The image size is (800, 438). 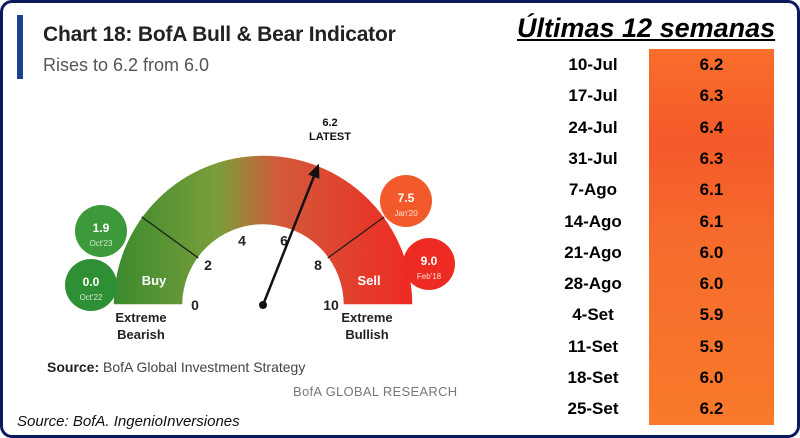 What do you see at coordinates (208, 265) in the screenshot?
I see `gauge-tick-label: 2` at bounding box center [208, 265].